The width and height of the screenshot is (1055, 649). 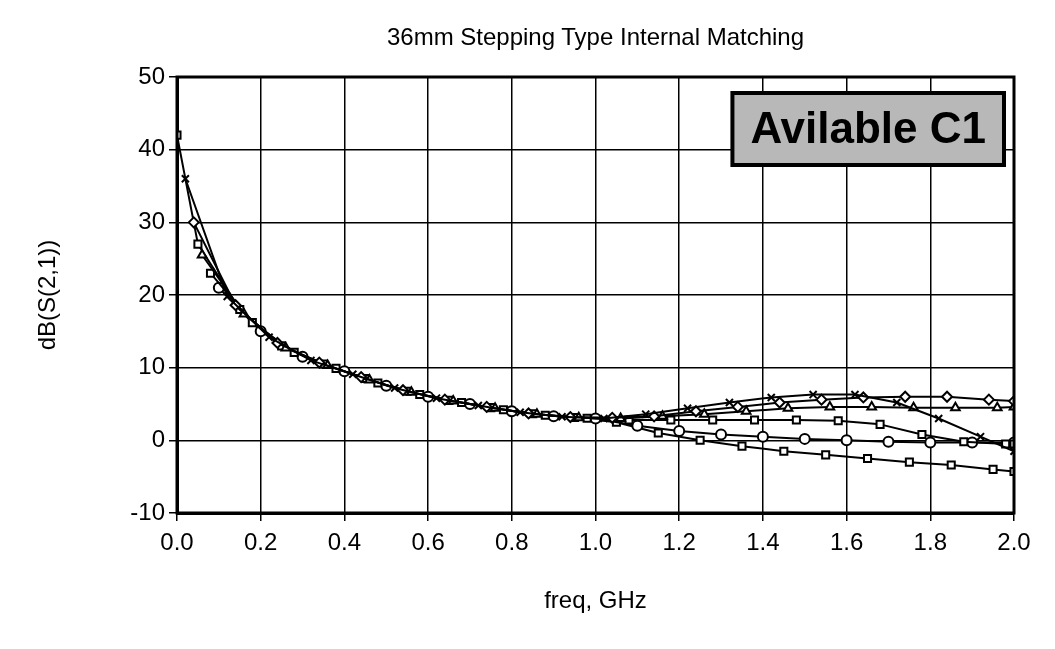 What do you see at coordinates (151, 148) in the screenshot?
I see `y-tick-label: 40` at bounding box center [151, 148].